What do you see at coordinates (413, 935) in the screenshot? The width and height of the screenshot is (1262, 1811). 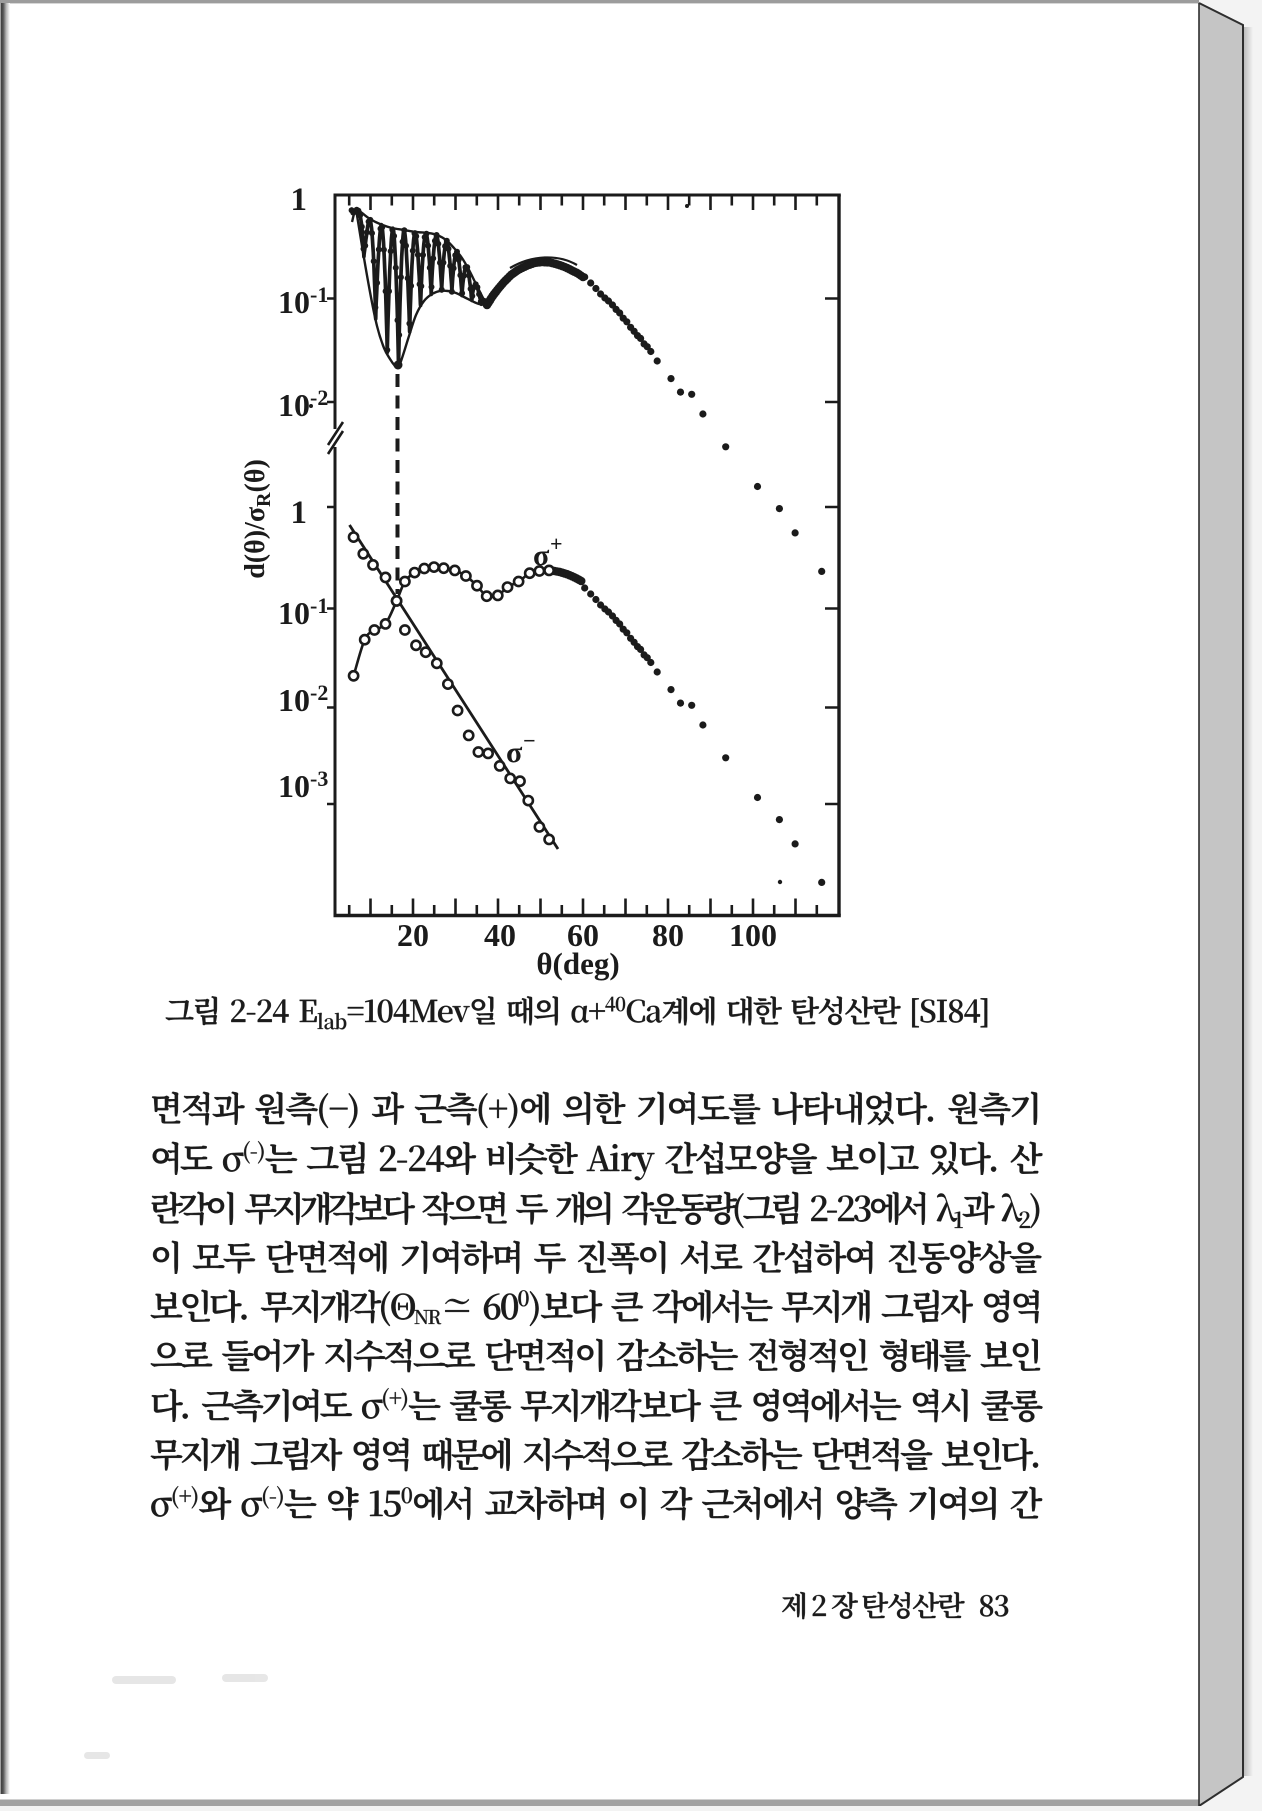 I see `svg-text: 20` at bounding box center [413, 935].